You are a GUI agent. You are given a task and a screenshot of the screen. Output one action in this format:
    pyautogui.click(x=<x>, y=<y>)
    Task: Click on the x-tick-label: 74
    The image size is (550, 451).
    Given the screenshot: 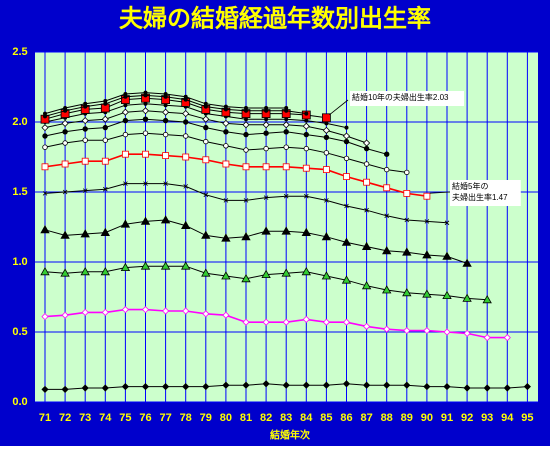 What is the action you would take?
    pyautogui.click(x=105, y=418)
    